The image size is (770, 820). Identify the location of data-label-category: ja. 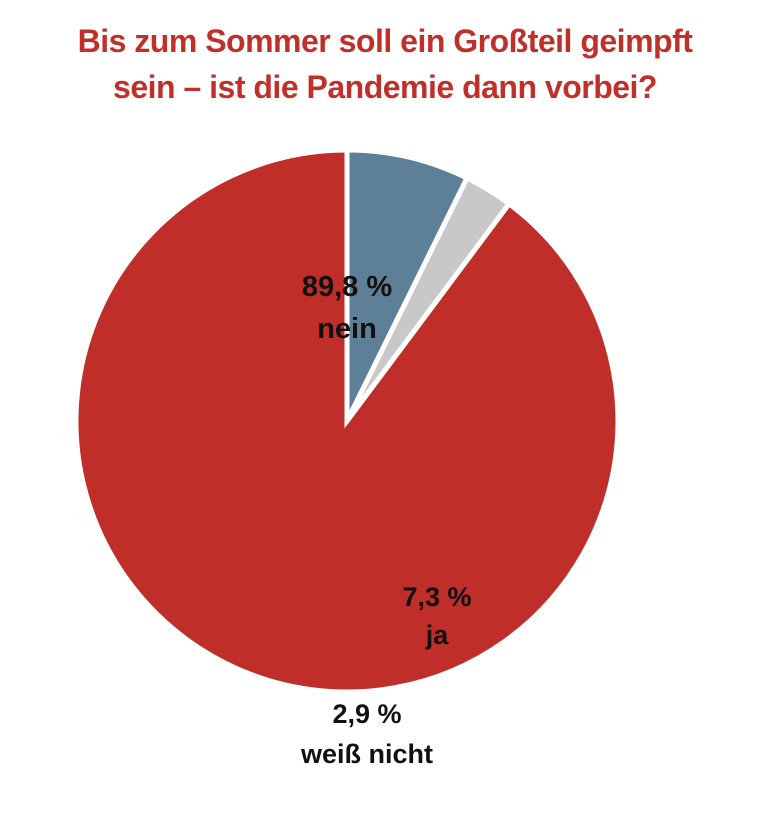
(437, 635).